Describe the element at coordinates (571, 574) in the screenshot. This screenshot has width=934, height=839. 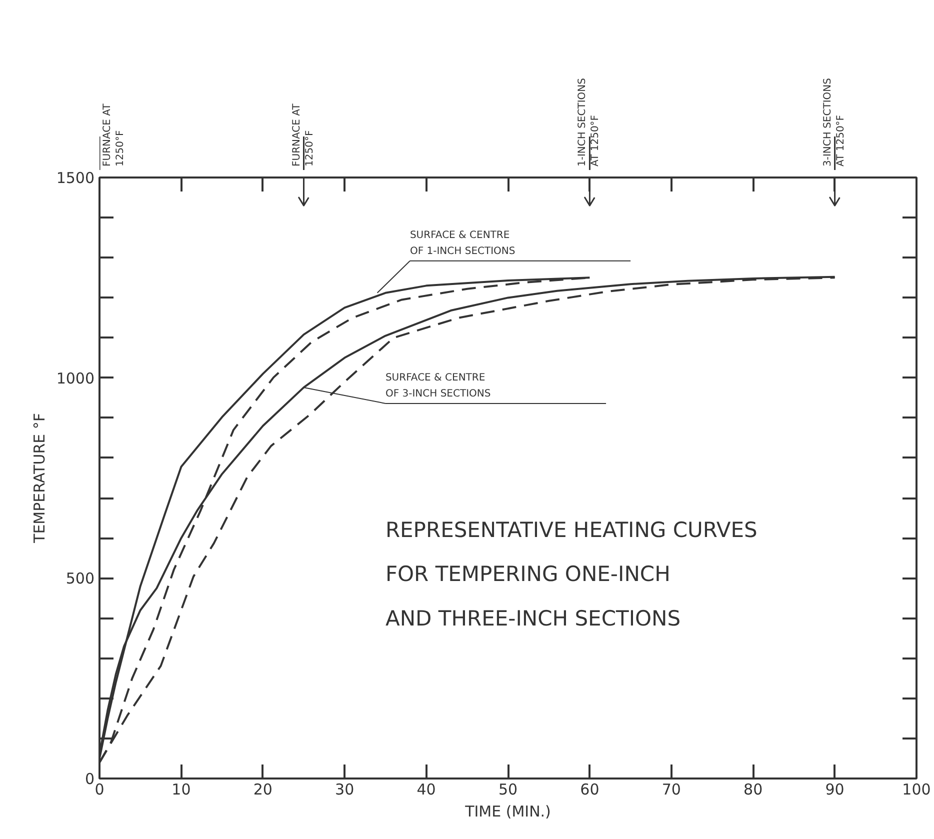
I see `text: REPRESENTATIVE HEATING CURVES FOR TEMPERING ONE-INCH AND THREE-INCH SECTIONS` at that location.